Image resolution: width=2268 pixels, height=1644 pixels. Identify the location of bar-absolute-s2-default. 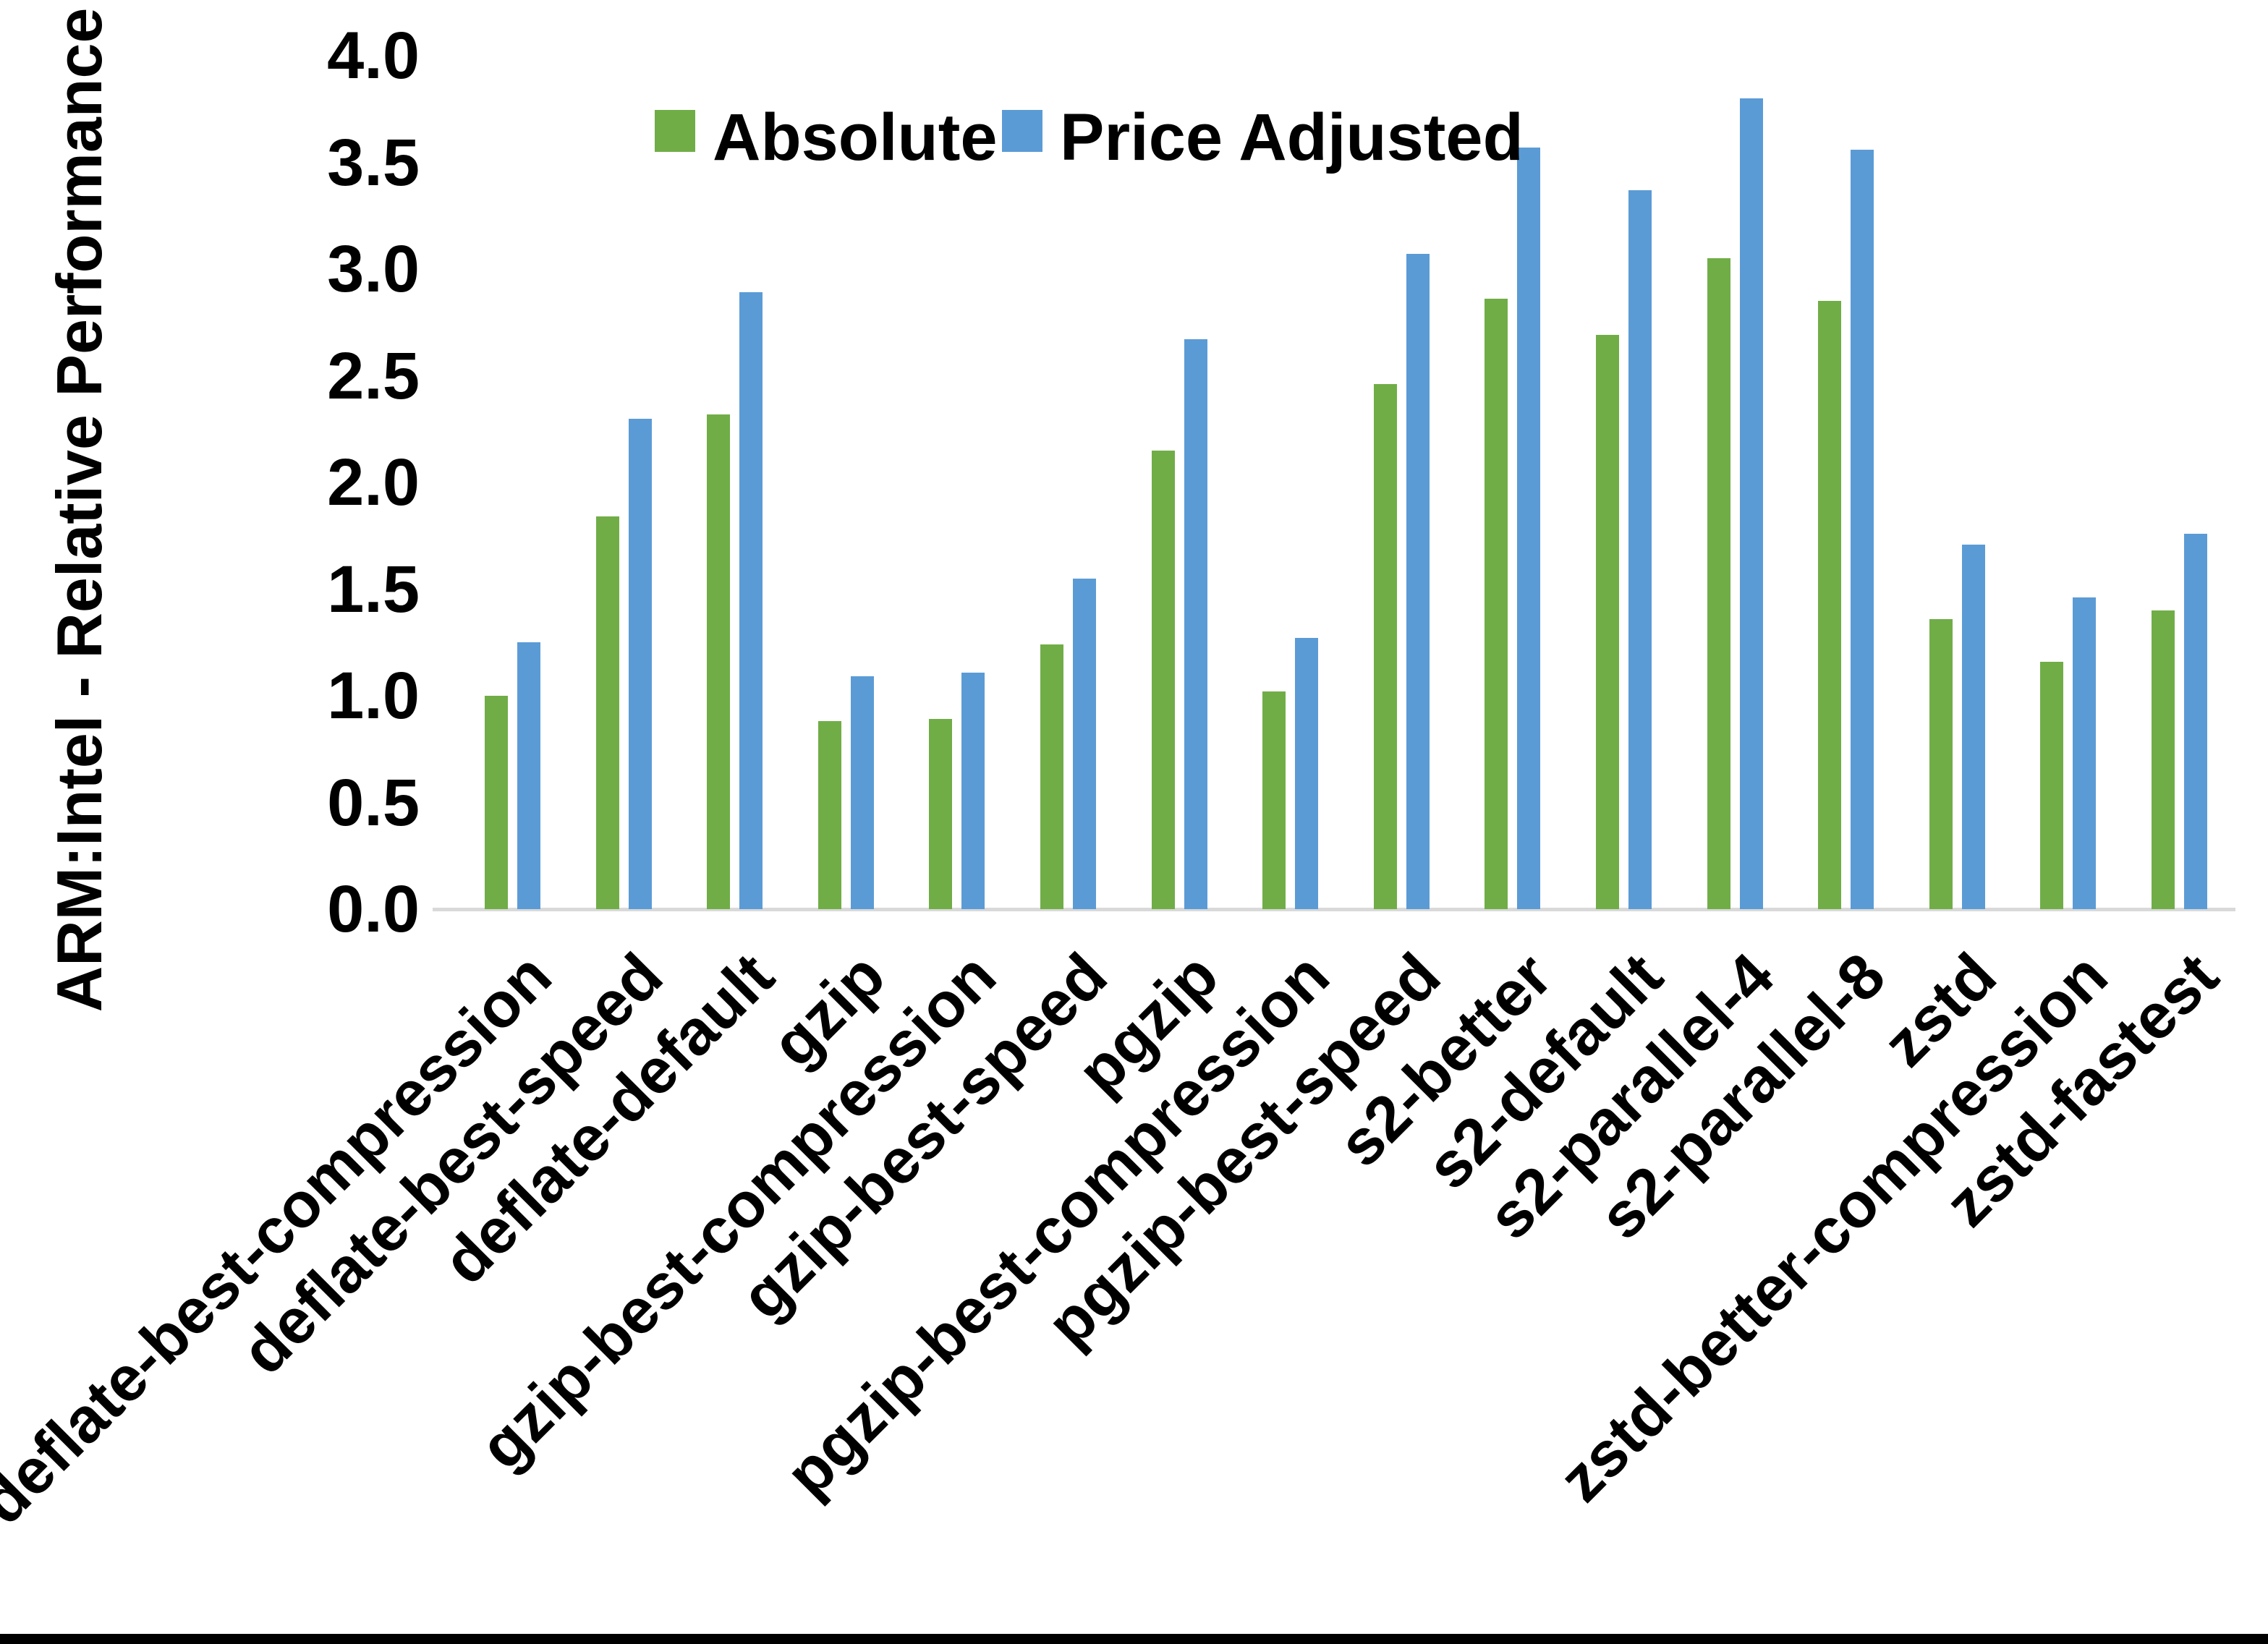
(1607, 622).